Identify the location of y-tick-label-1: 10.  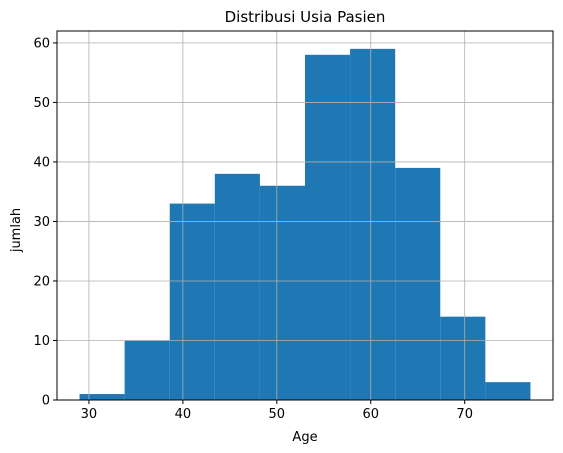
(41, 341).